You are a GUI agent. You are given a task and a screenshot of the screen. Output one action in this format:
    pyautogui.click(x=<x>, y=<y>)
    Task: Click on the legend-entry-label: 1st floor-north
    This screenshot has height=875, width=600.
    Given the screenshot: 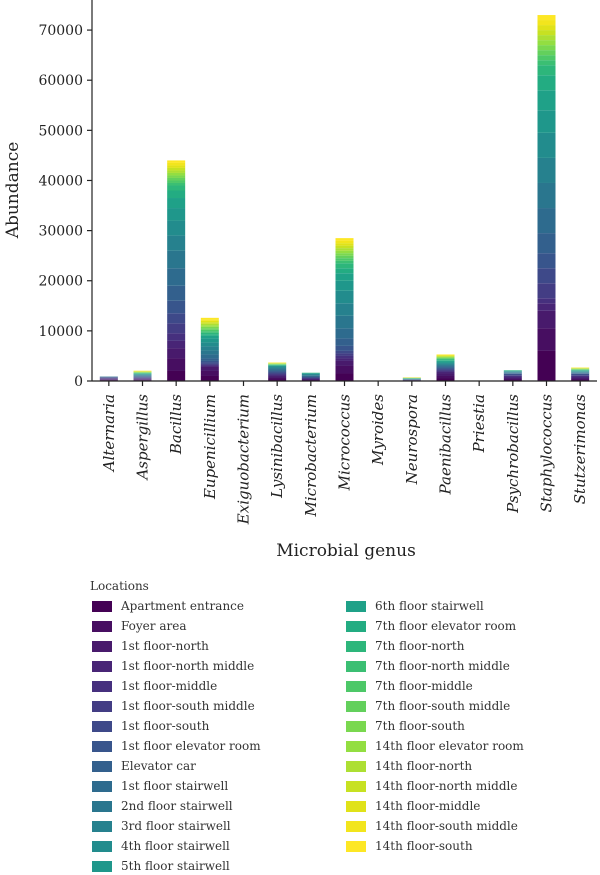 What is the action you would take?
    pyautogui.click(x=165, y=646)
    